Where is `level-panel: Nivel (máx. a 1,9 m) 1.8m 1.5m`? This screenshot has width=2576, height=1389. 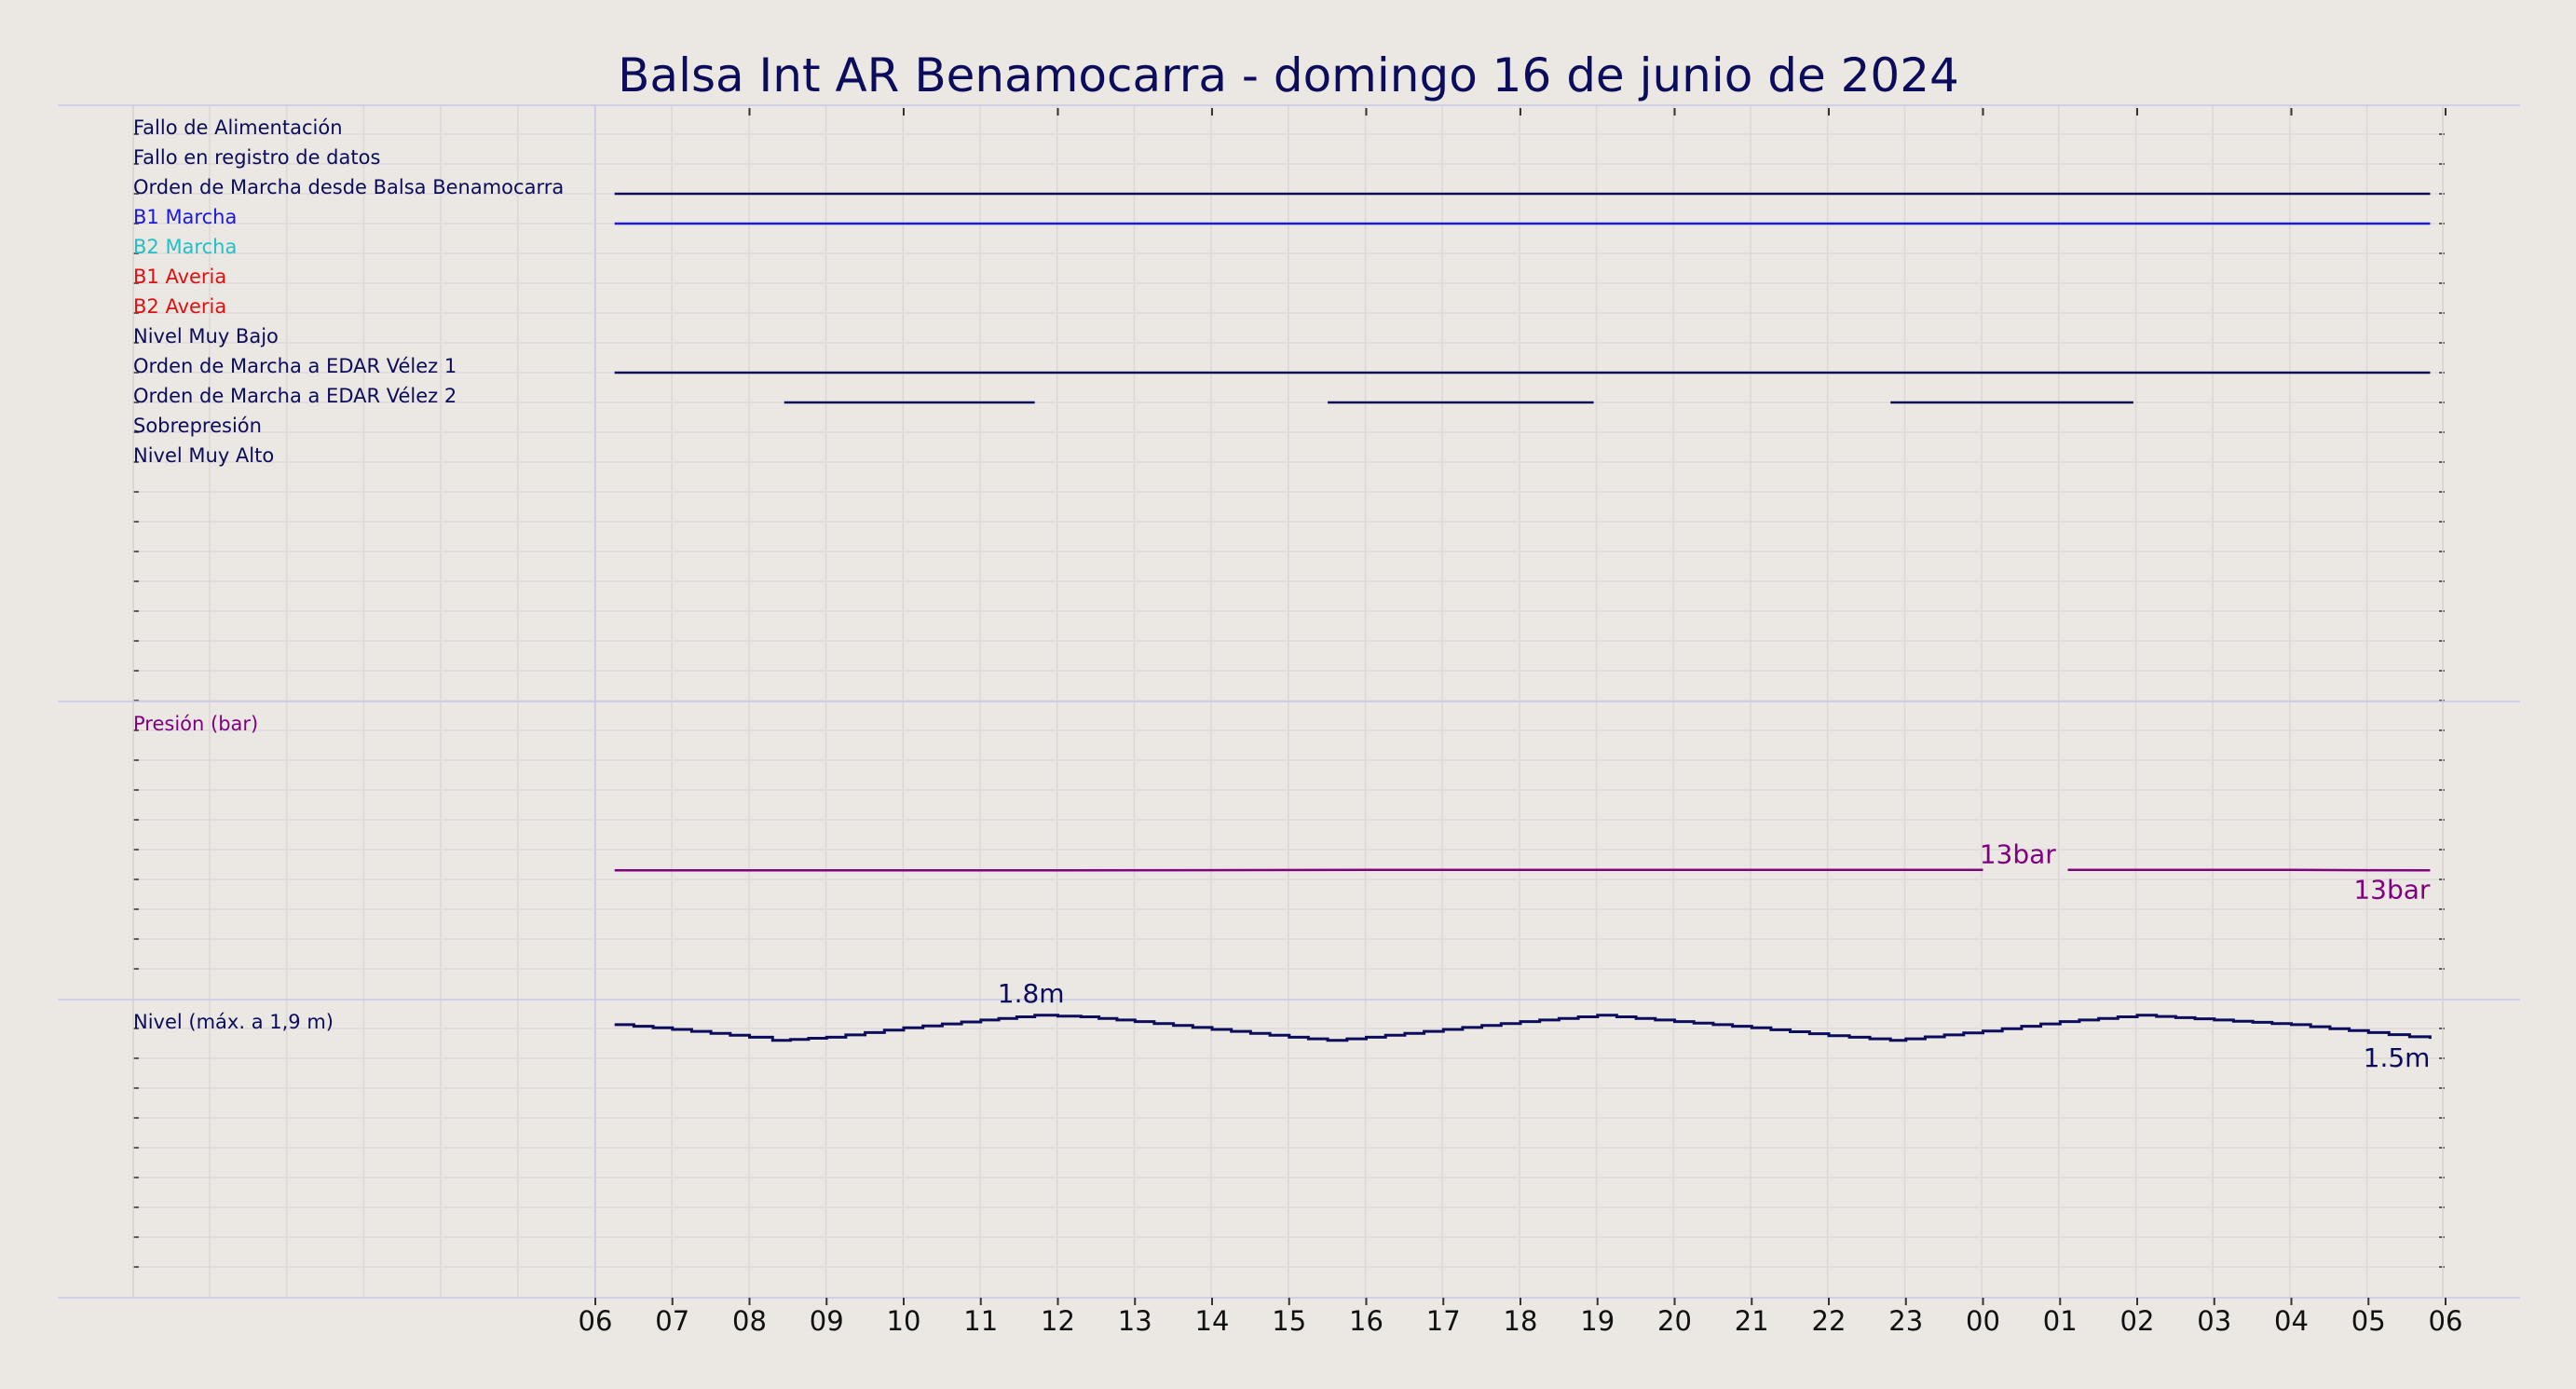 level-panel: Nivel (máx. a 1,9 m) 1.8m 1.5m is located at coordinates (1282, 1025).